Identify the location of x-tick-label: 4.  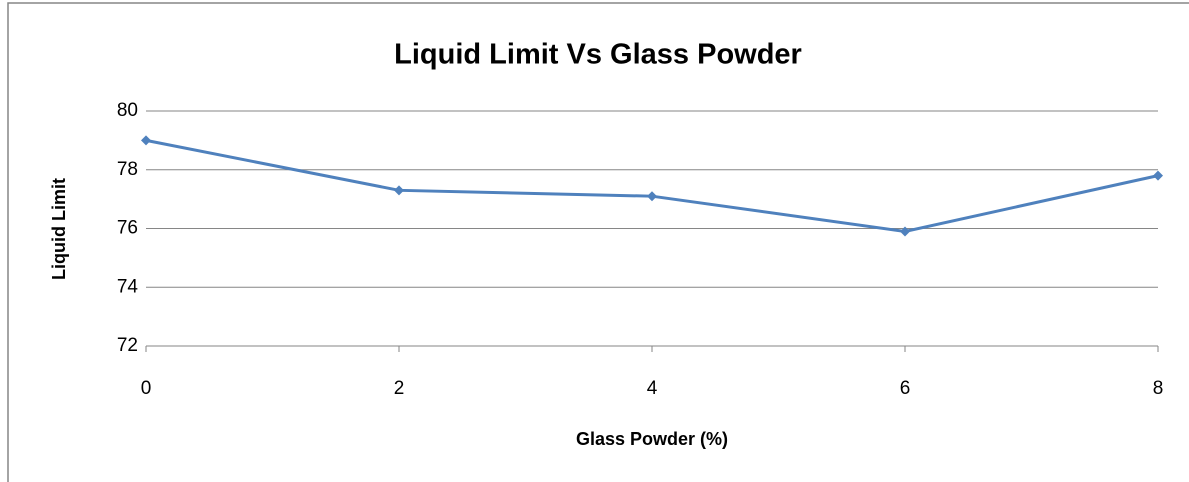
(652, 388).